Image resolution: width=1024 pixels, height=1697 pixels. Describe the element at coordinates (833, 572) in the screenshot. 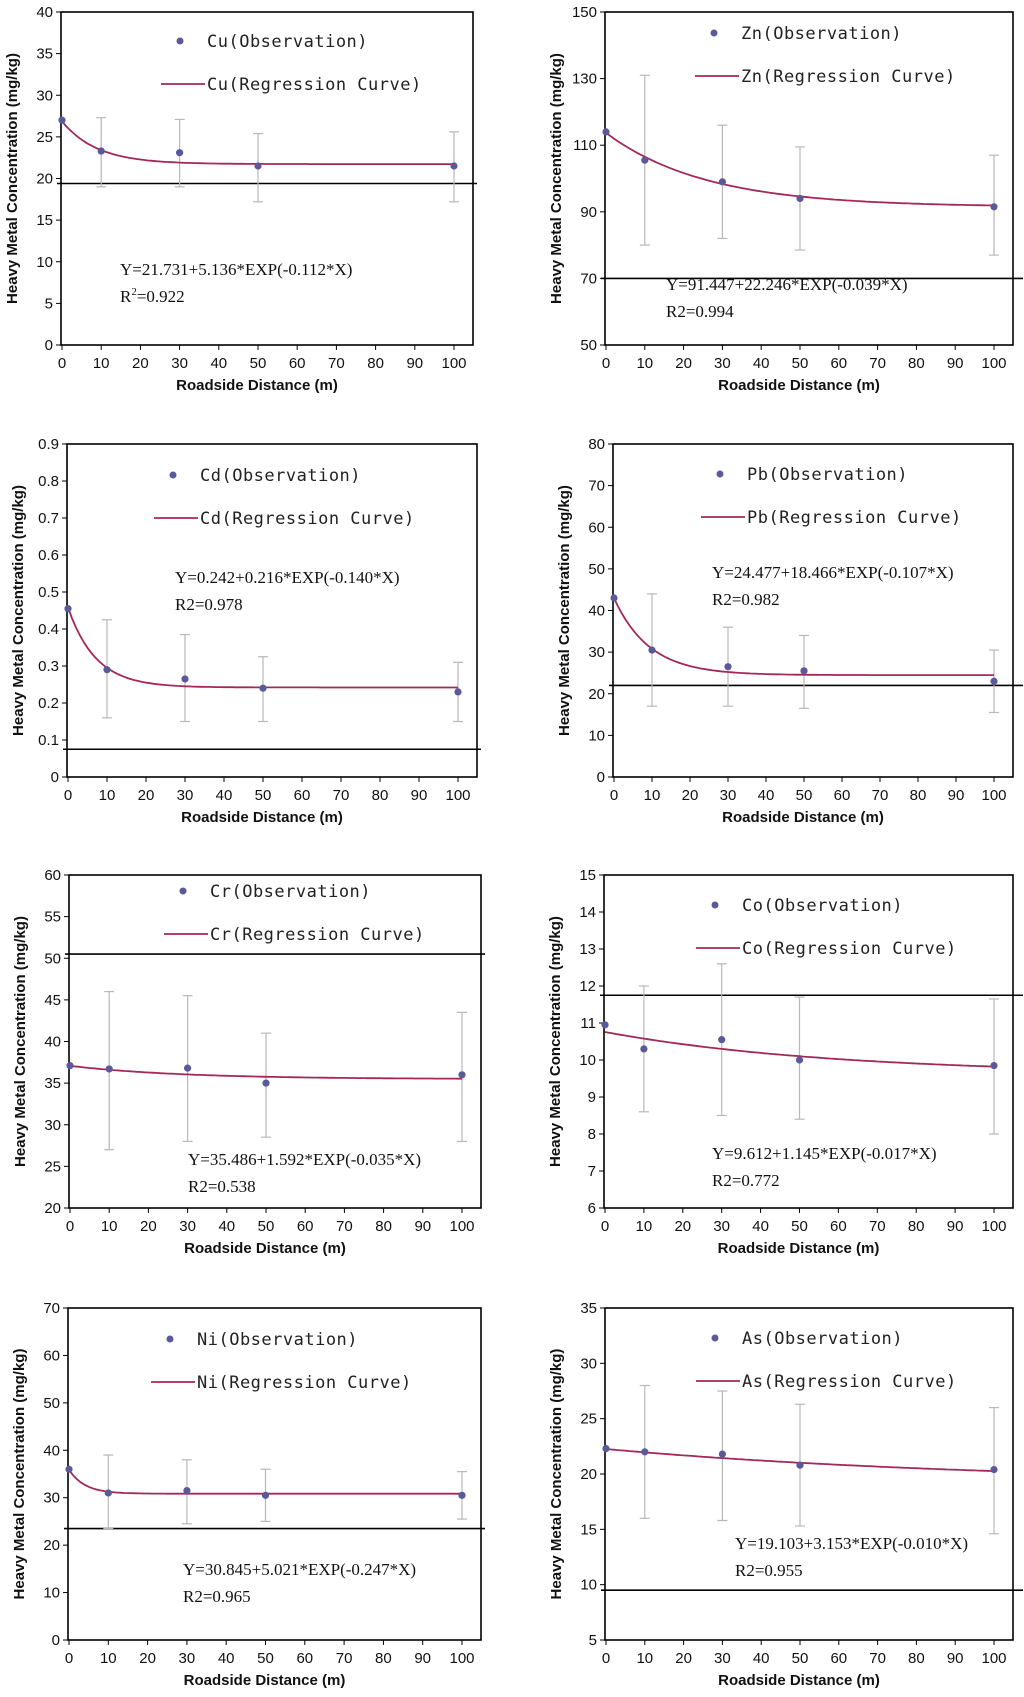

I see `regression-equation: Y=24.477+18.466*EXP(-0.107*X)` at that location.